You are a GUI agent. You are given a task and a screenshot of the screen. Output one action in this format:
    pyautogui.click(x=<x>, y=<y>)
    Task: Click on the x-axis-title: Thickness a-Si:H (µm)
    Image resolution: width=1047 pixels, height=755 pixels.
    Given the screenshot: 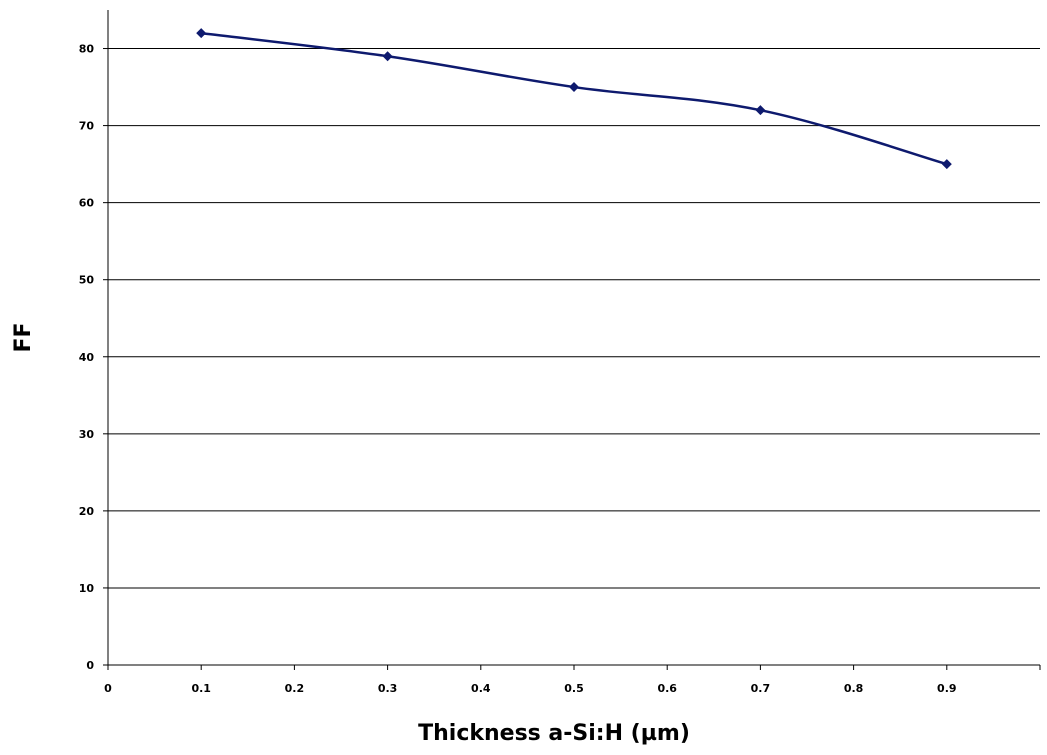 What is the action you would take?
    pyautogui.click(x=554, y=733)
    